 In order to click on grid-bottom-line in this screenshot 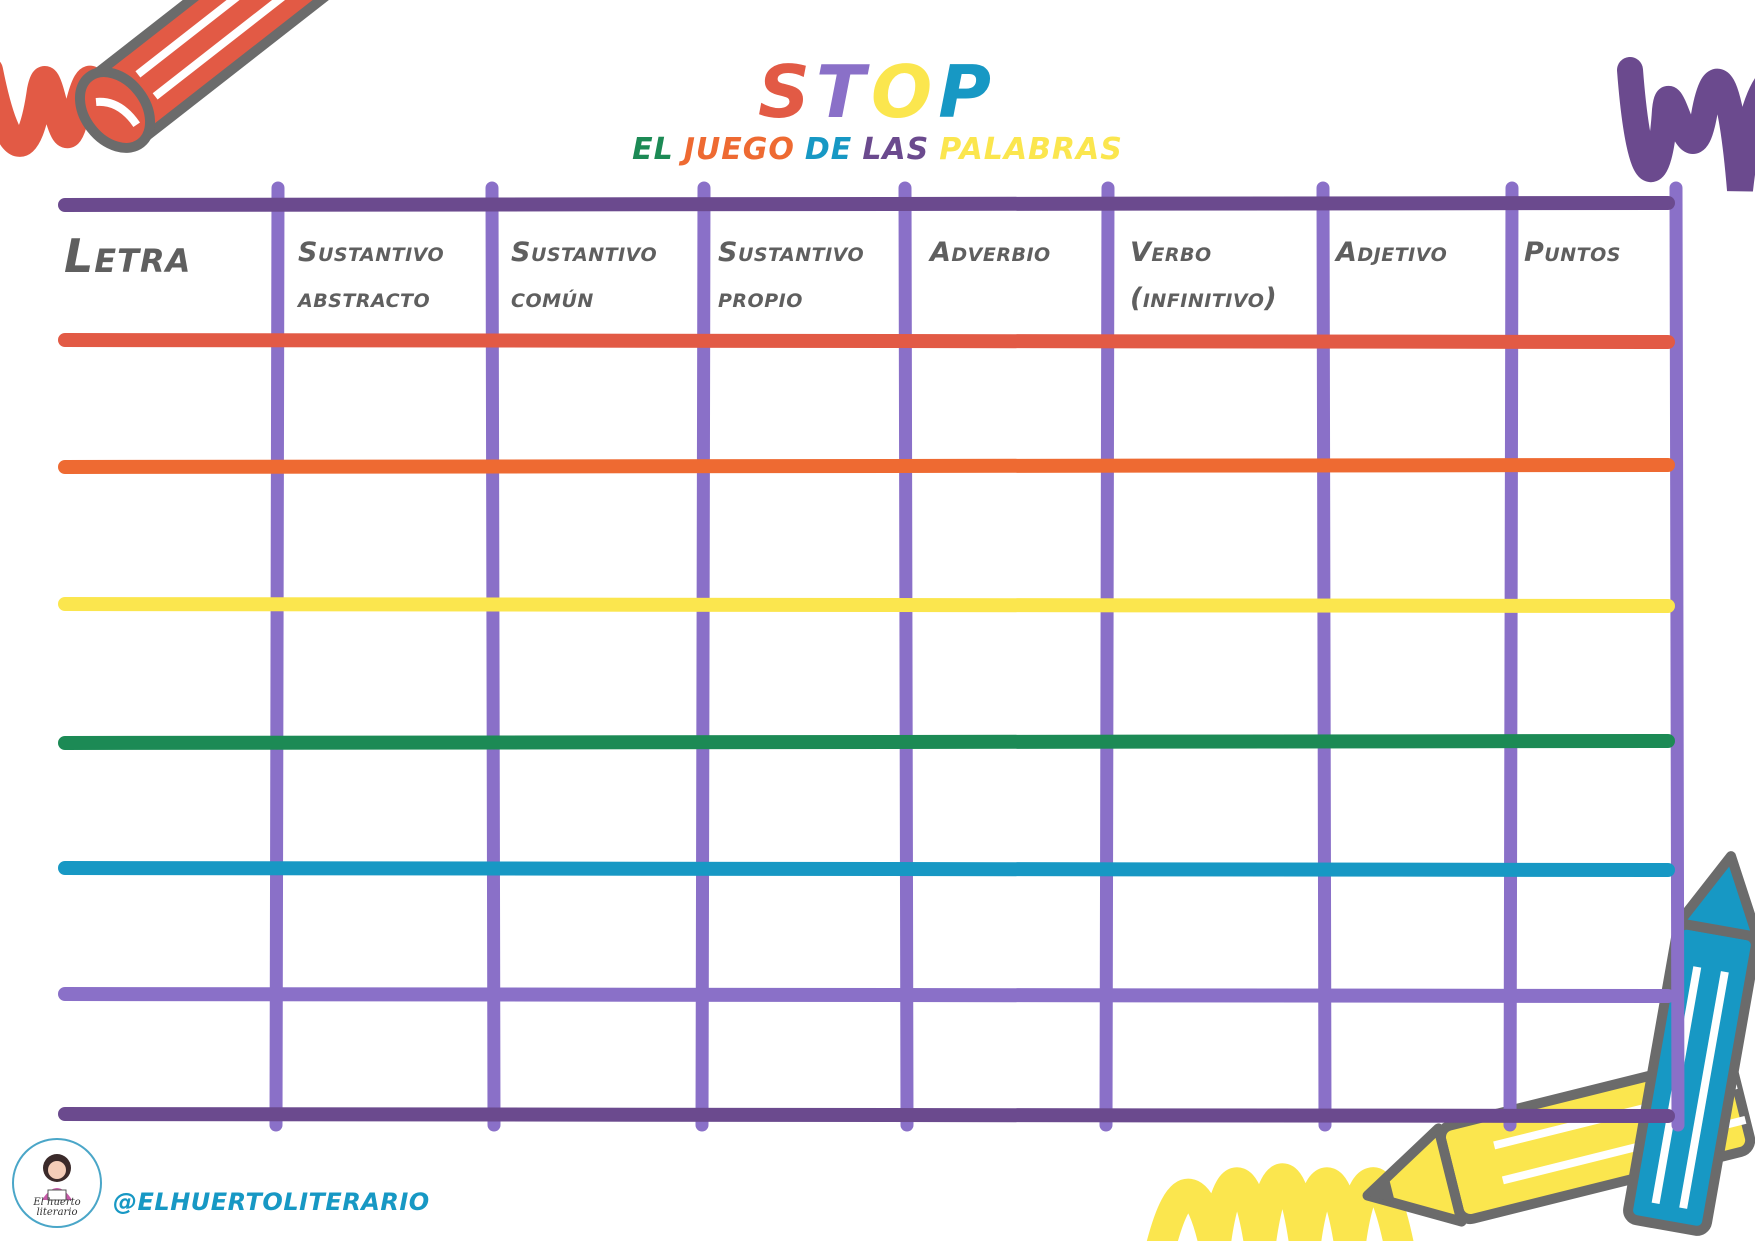, I will do `click(866, 1115)`.